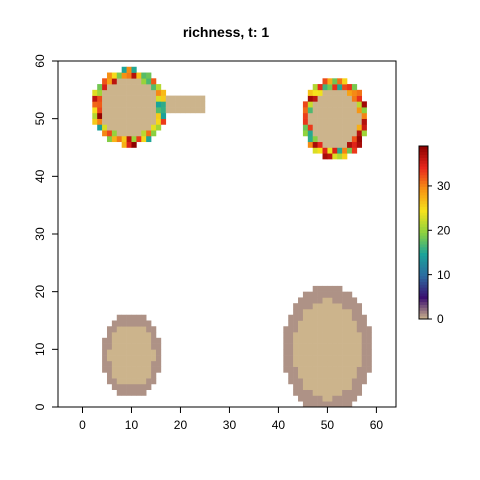 The image size is (480, 480). What do you see at coordinates (444, 186) in the screenshot?
I see `colorbar-tick-label: 30` at bounding box center [444, 186].